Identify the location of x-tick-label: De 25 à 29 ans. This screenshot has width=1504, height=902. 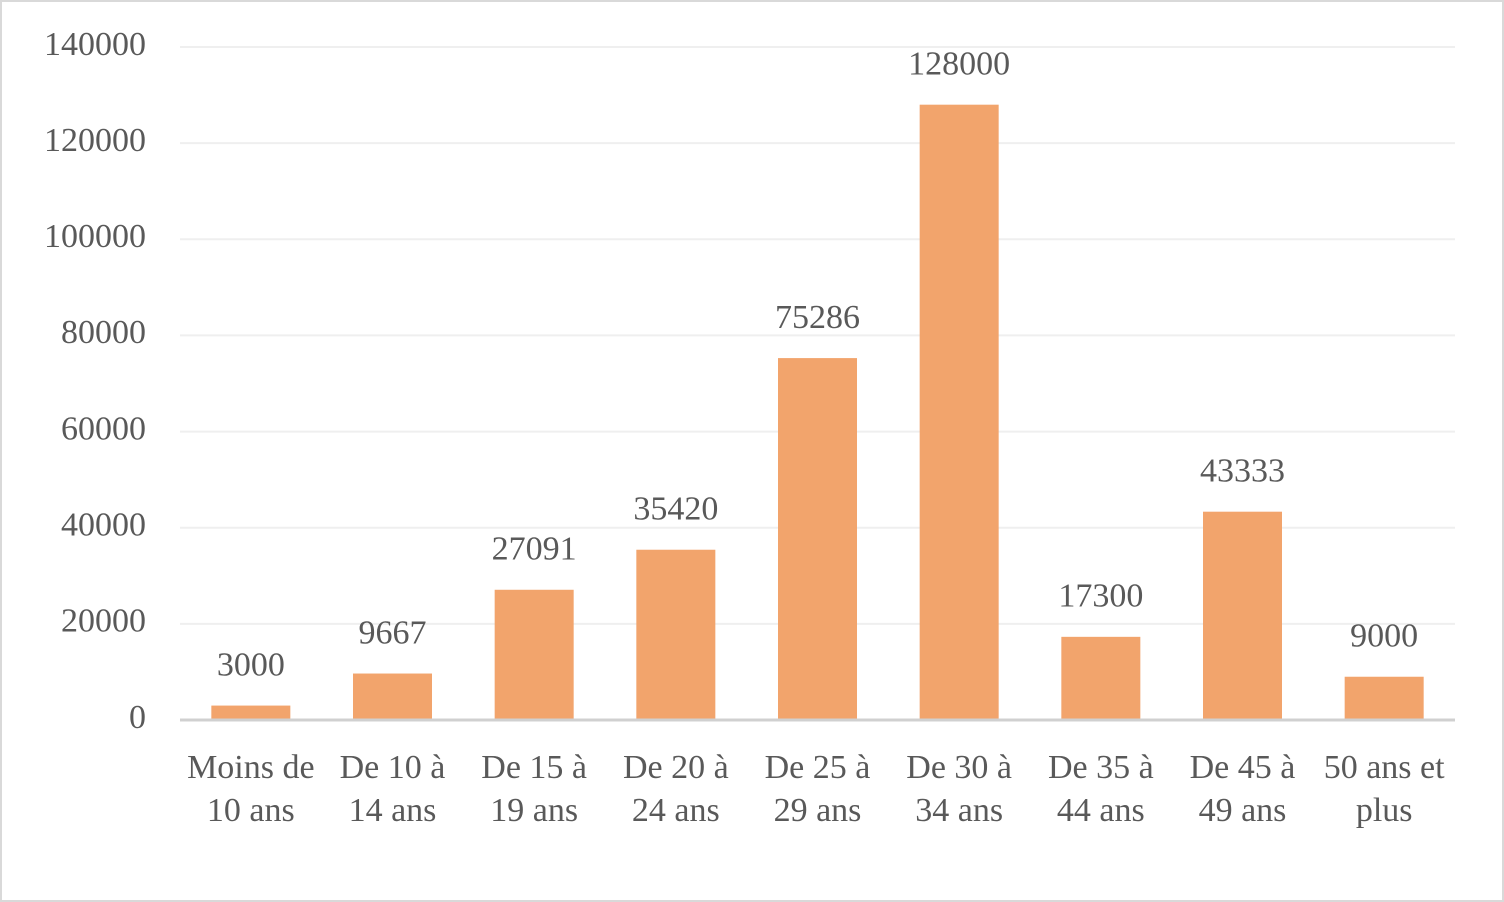
(817, 789).